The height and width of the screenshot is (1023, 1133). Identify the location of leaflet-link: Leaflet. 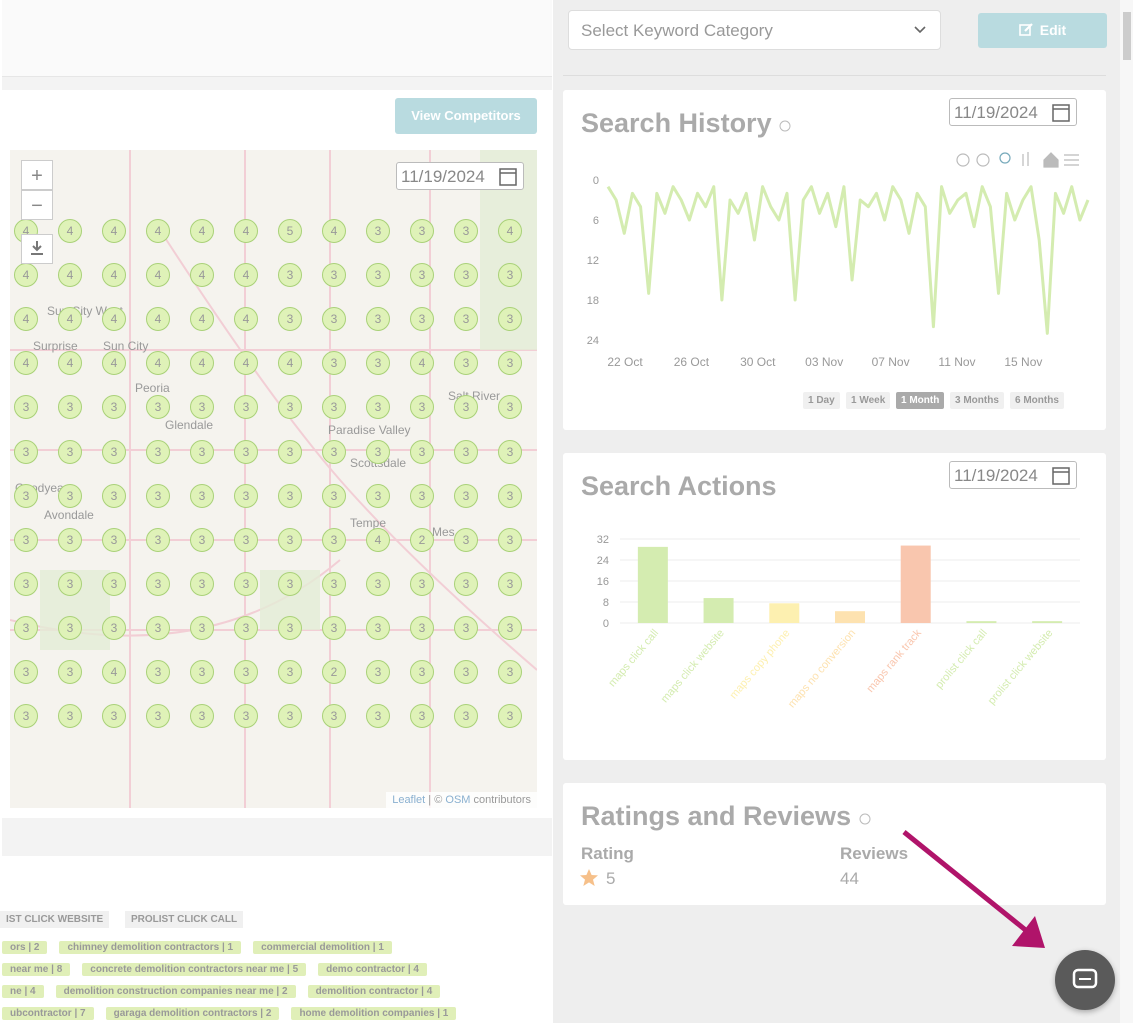
(409, 800).